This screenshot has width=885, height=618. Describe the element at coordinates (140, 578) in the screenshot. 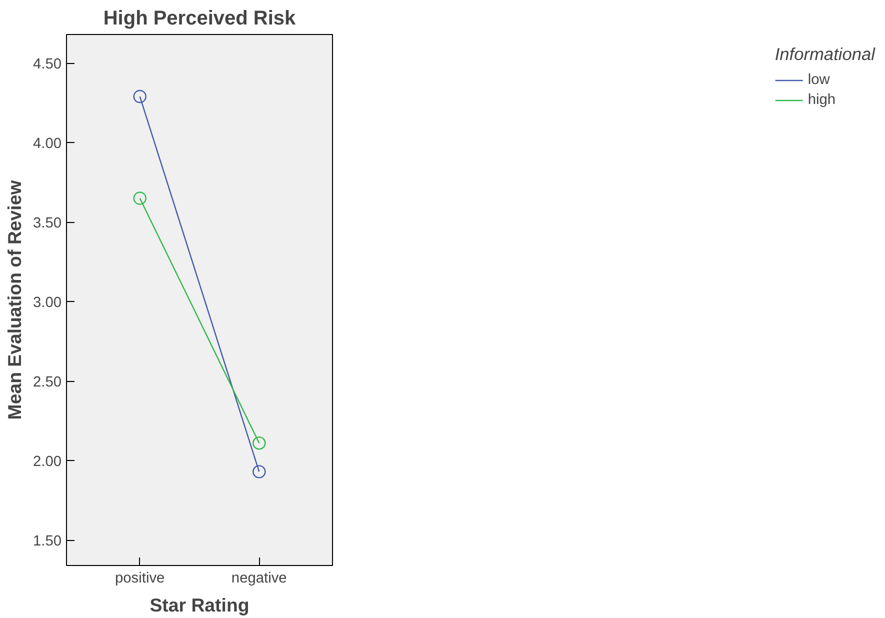

I see `x-tick-label: positive` at that location.